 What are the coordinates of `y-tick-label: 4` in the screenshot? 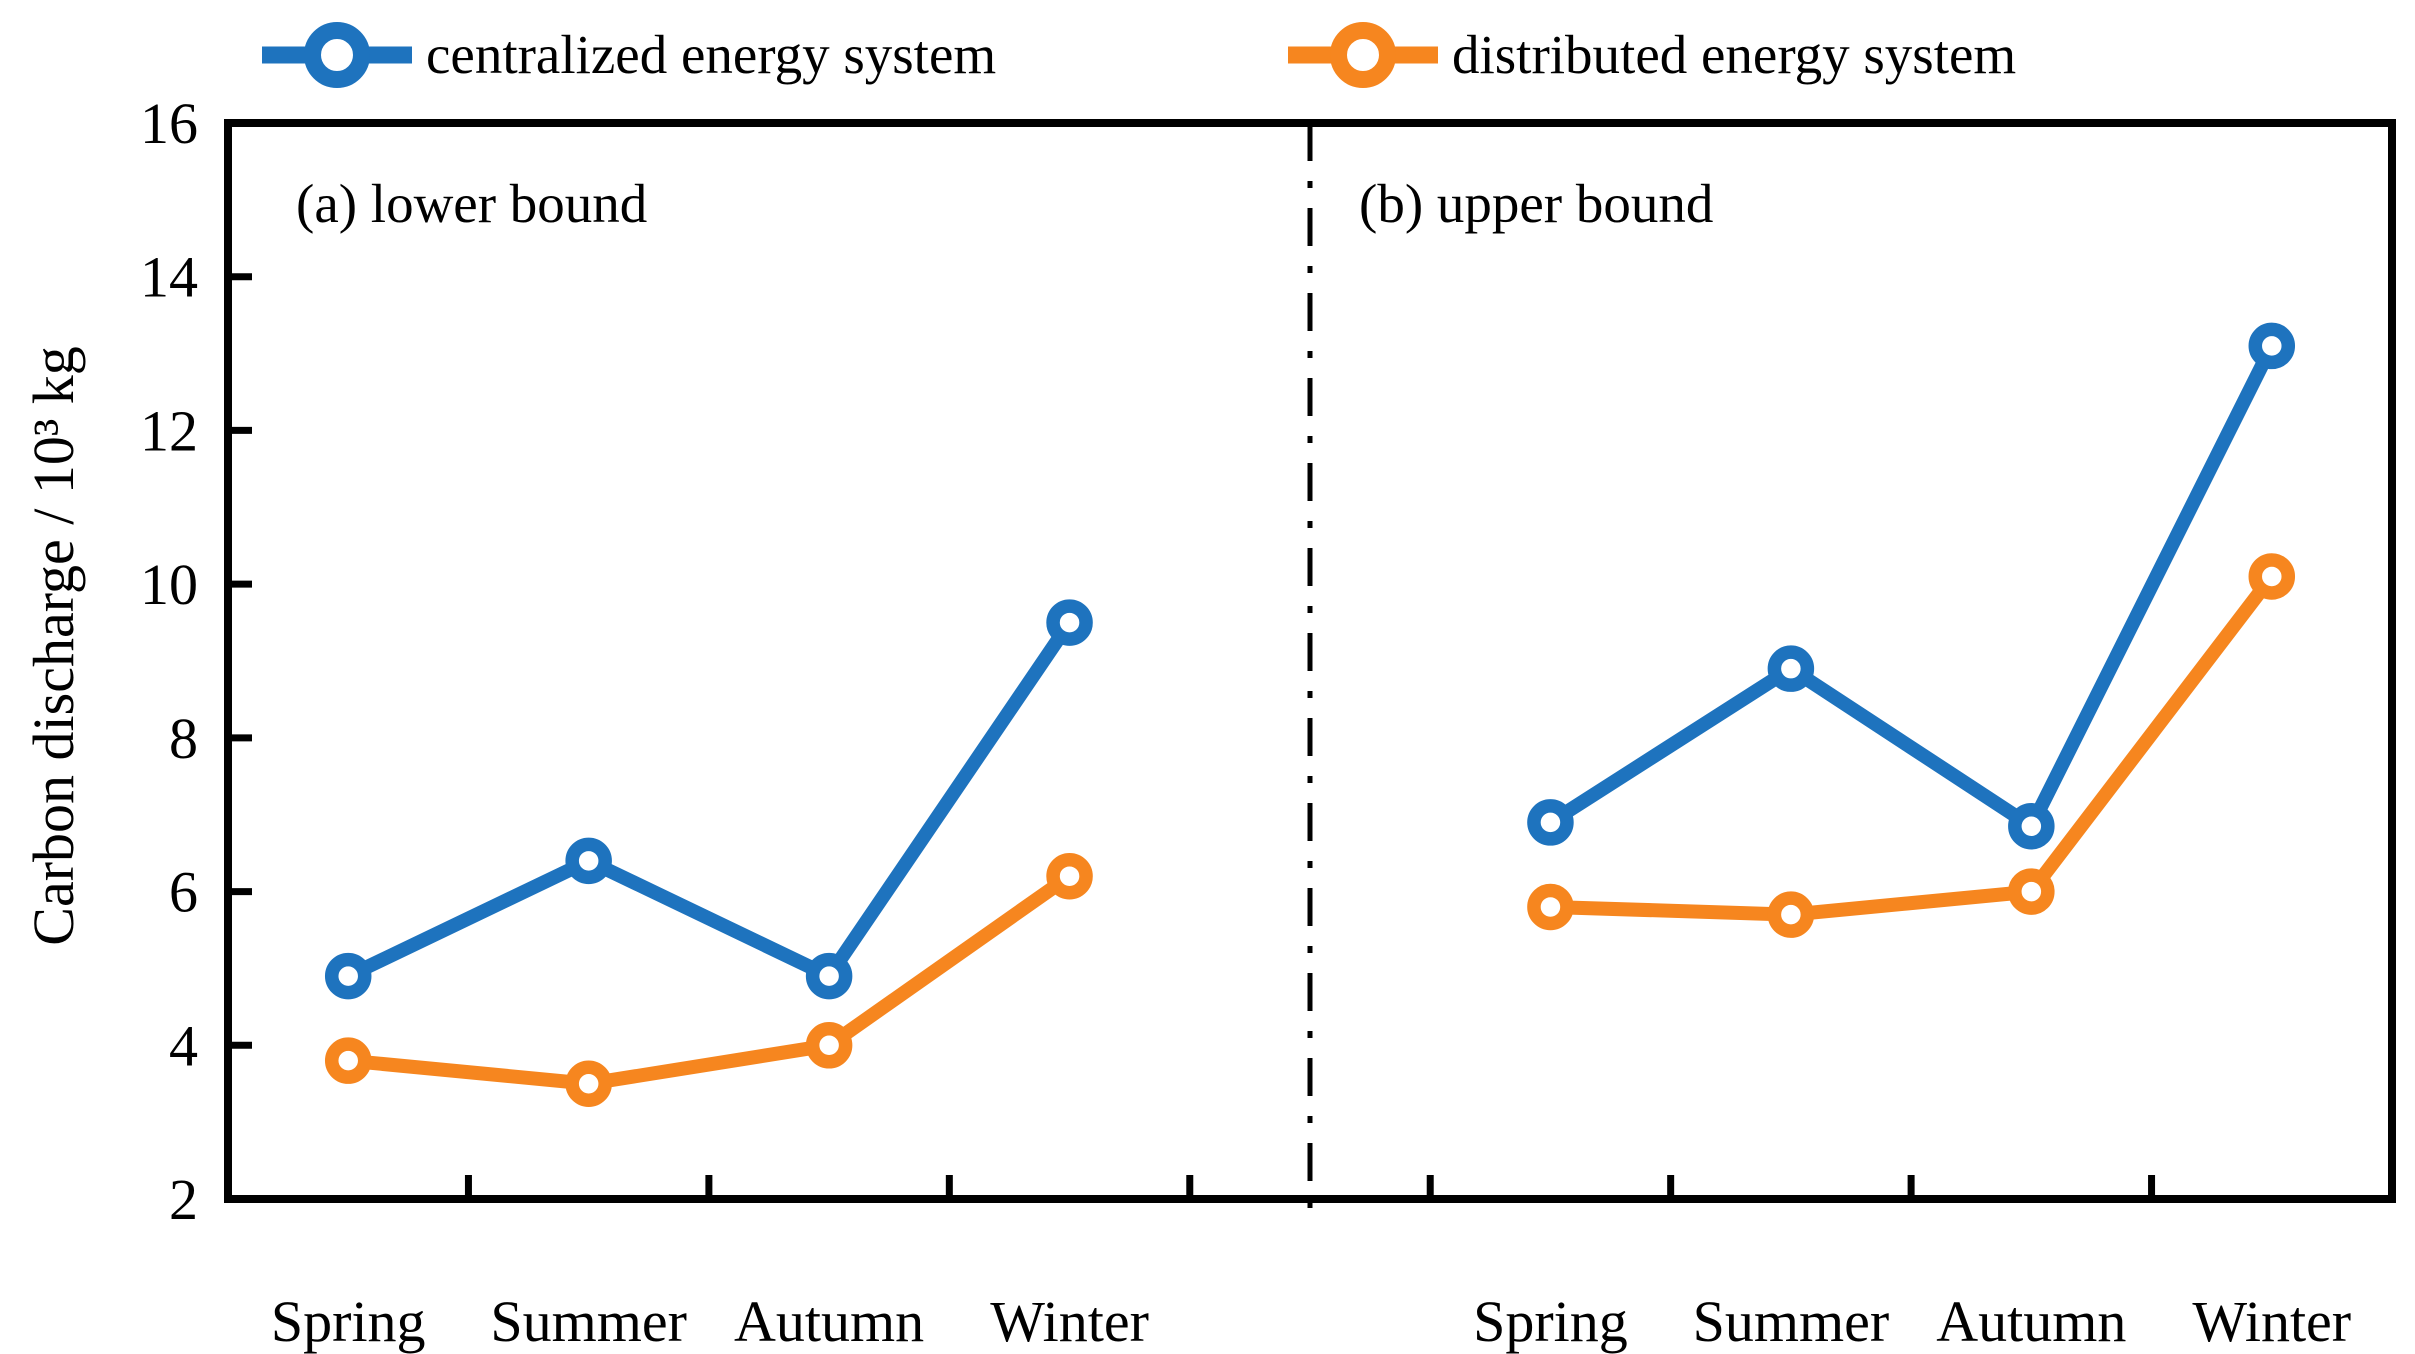 It's located at (183, 1045).